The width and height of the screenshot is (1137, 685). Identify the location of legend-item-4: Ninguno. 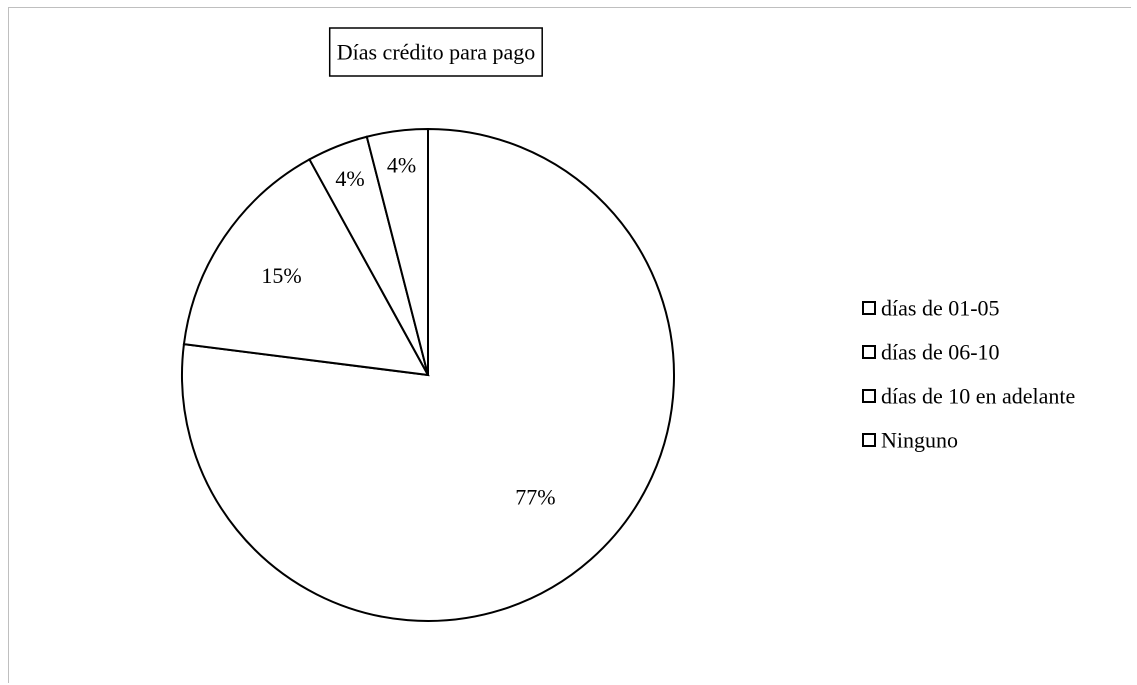
(910, 440).